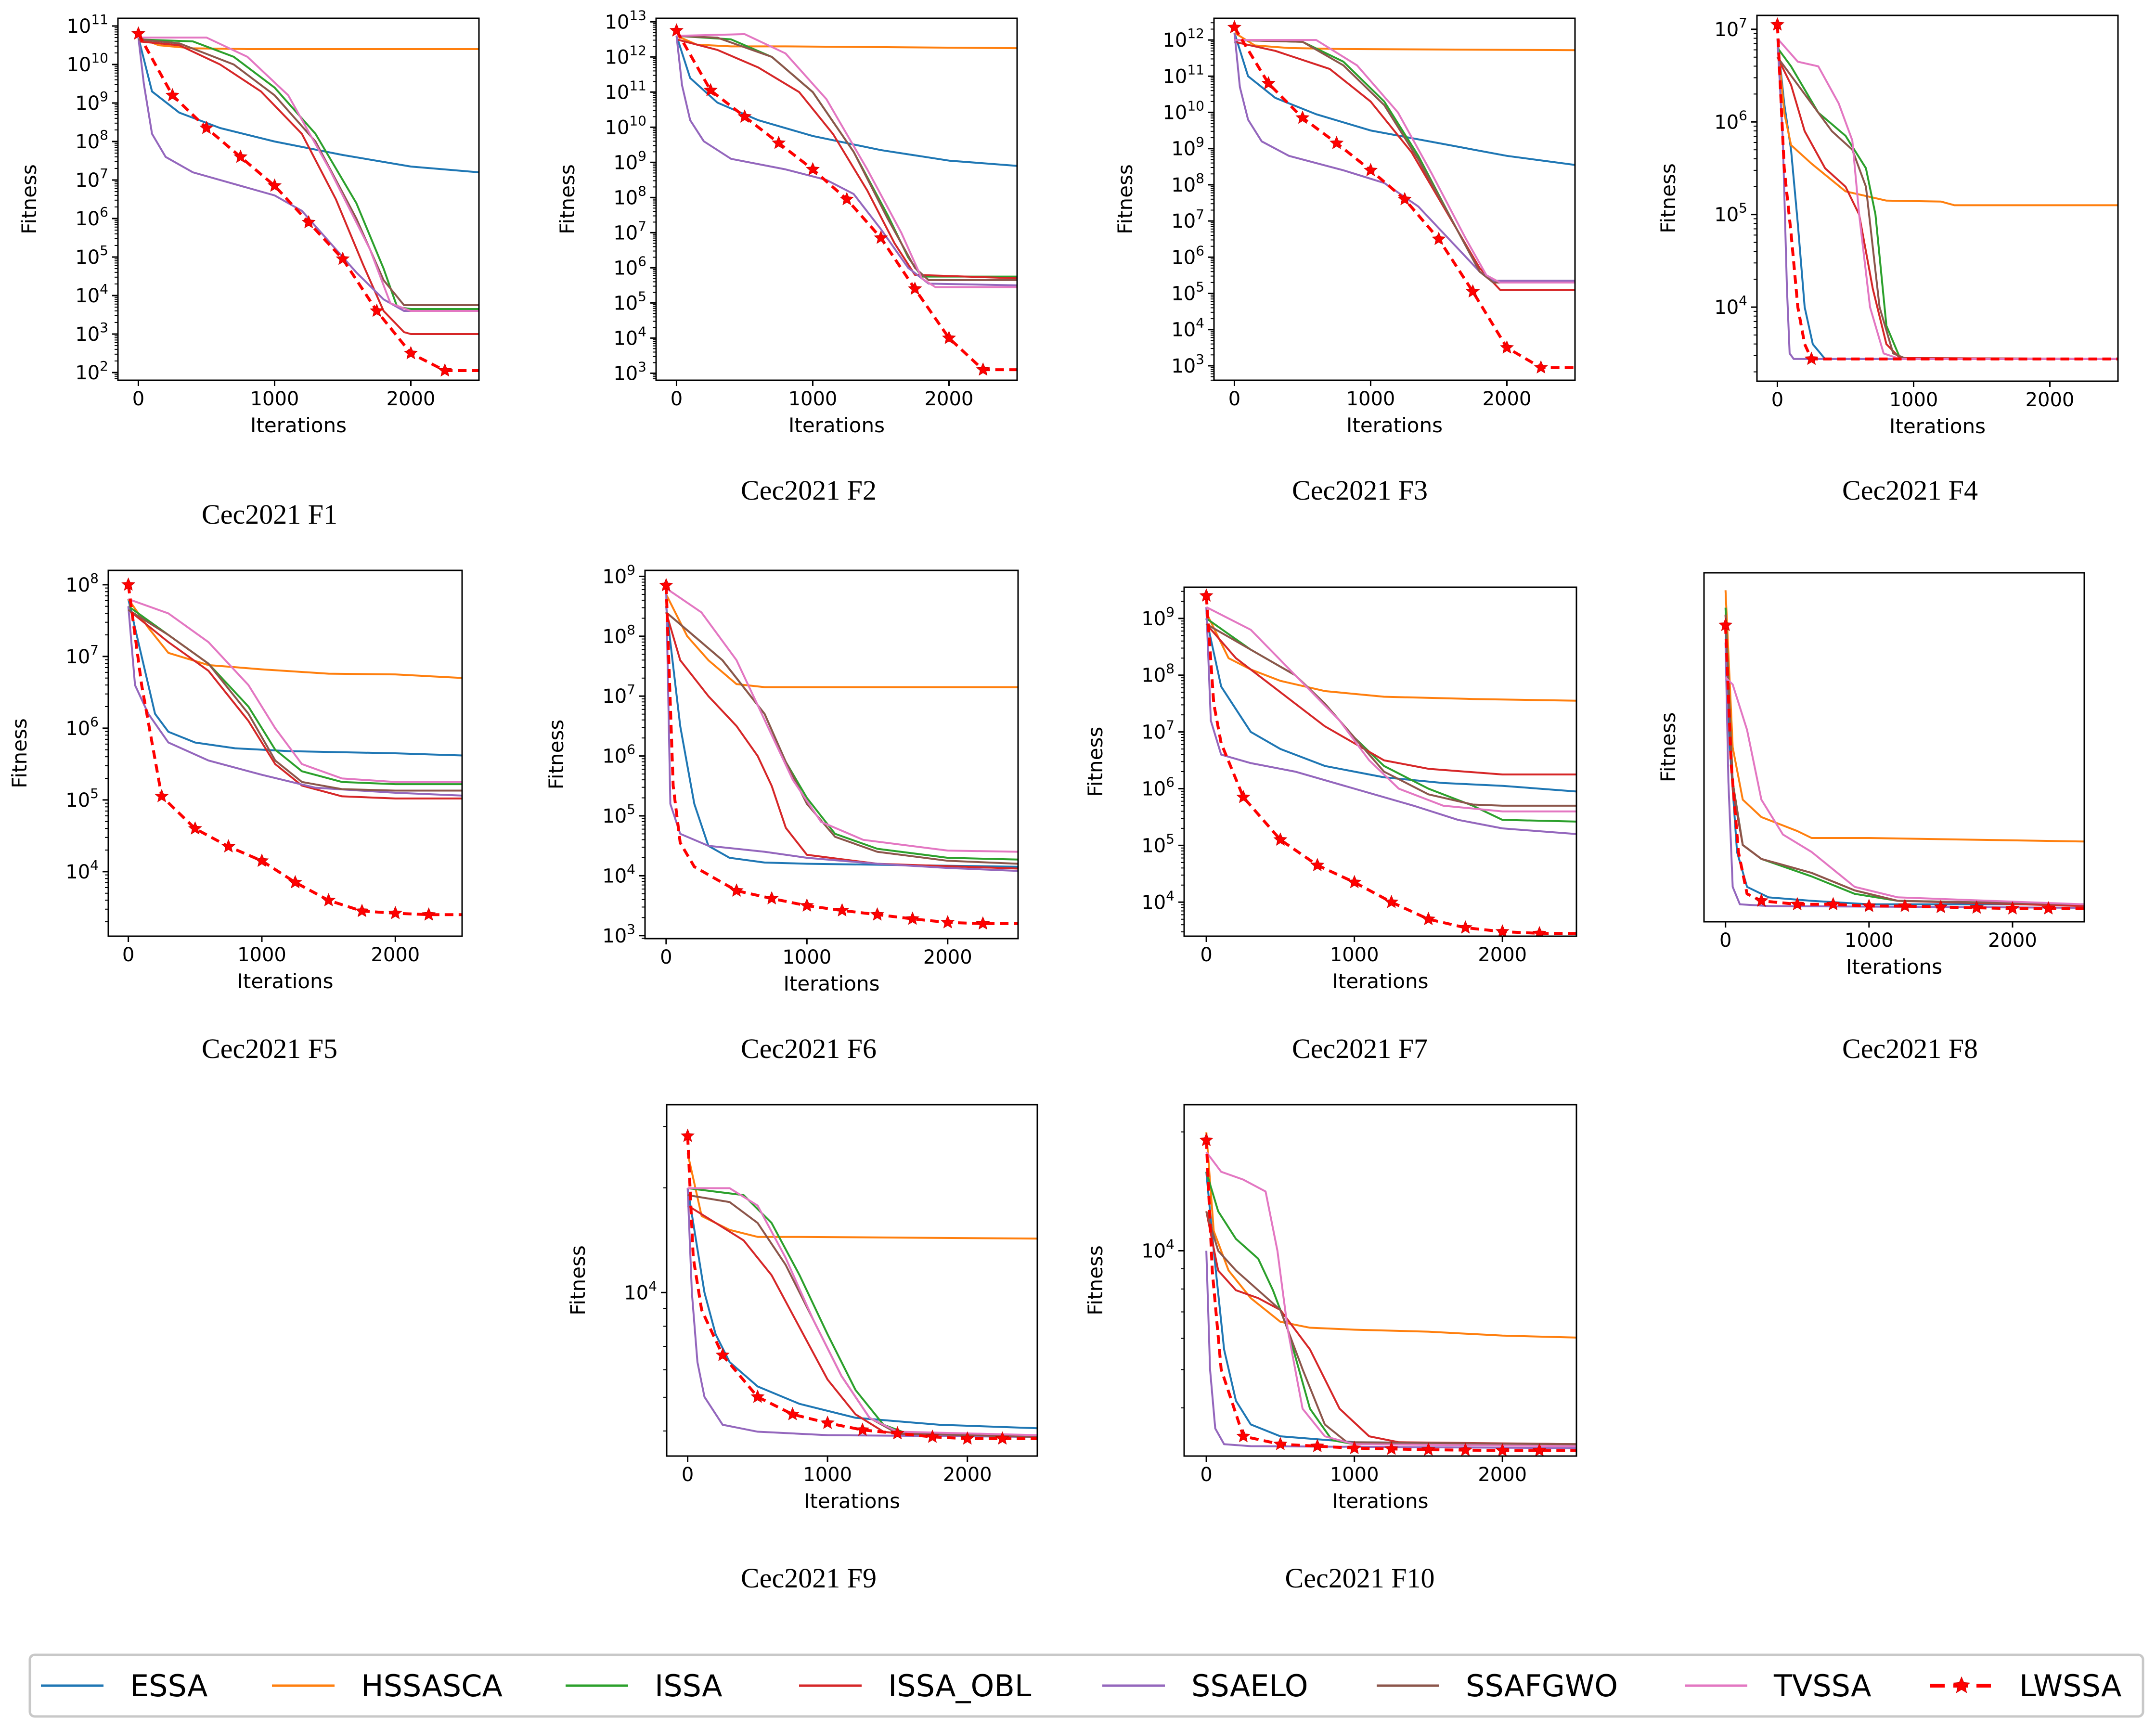 Image resolution: width=2156 pixels, height=1728 pixels. Describe the element at coordinates (1205, 1685) in the screenshot. I see `legend-entry-ssaelo: SSAELO` at that location.